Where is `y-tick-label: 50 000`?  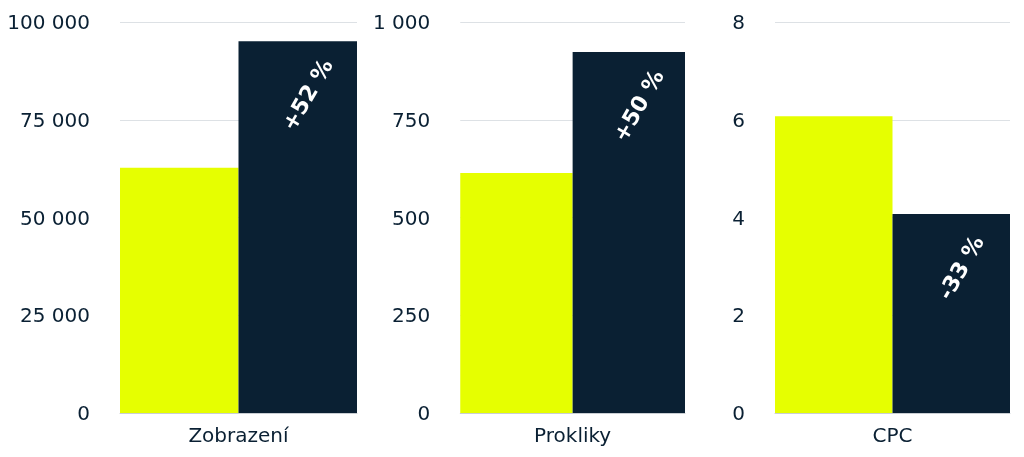
y-tick-label: 50 000 is located at coordinates (55, 217).